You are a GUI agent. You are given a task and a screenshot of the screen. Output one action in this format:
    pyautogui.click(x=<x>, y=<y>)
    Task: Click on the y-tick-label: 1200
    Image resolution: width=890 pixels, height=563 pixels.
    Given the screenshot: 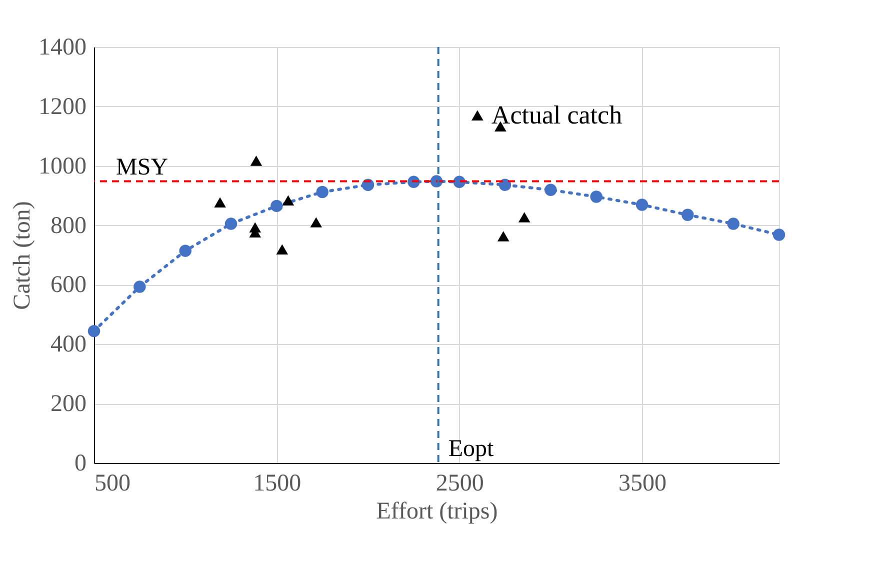 What is the action you would take?
    pyautogui.click(x=62, y=107)
    